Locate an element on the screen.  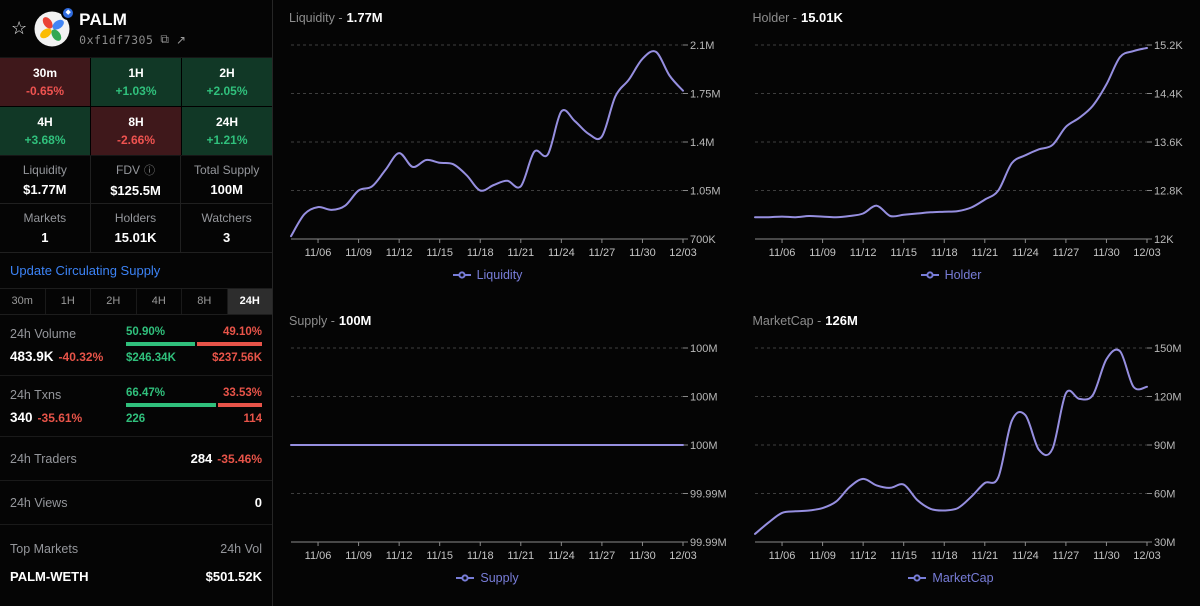
svg-text: 120M is located at coordinates (1168, 398).